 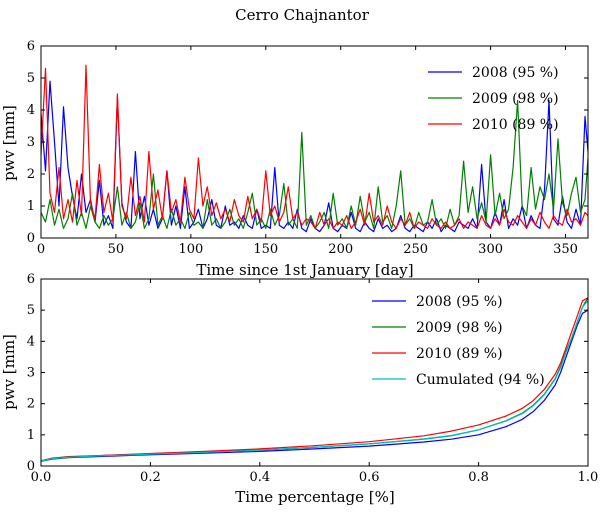 I want to click on timeseries-x-tick-label: 200, so click(x=340, y=249).